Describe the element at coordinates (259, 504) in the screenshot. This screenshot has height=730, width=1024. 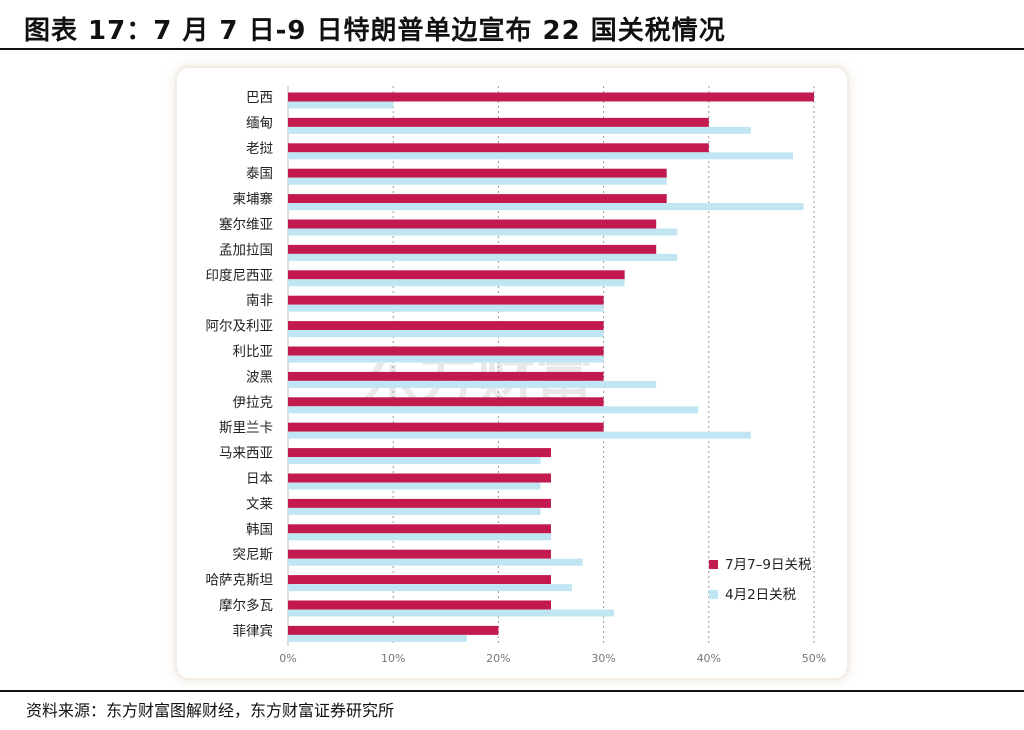
I see `category-label: 文莱` at that location.